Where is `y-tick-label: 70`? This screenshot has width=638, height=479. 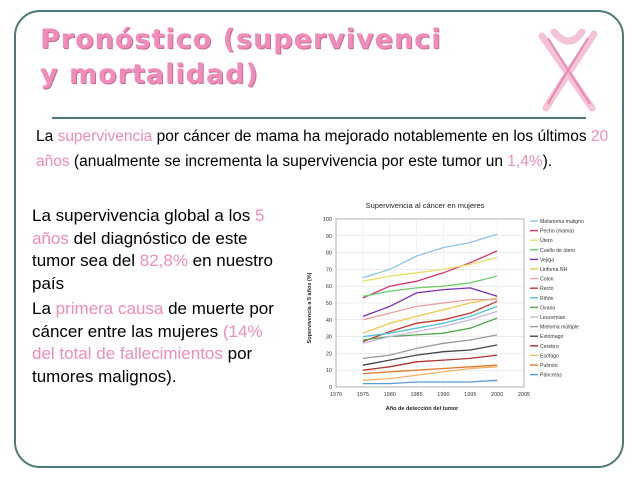 y-tick-label: 70 is located at coordinates (329, 270).